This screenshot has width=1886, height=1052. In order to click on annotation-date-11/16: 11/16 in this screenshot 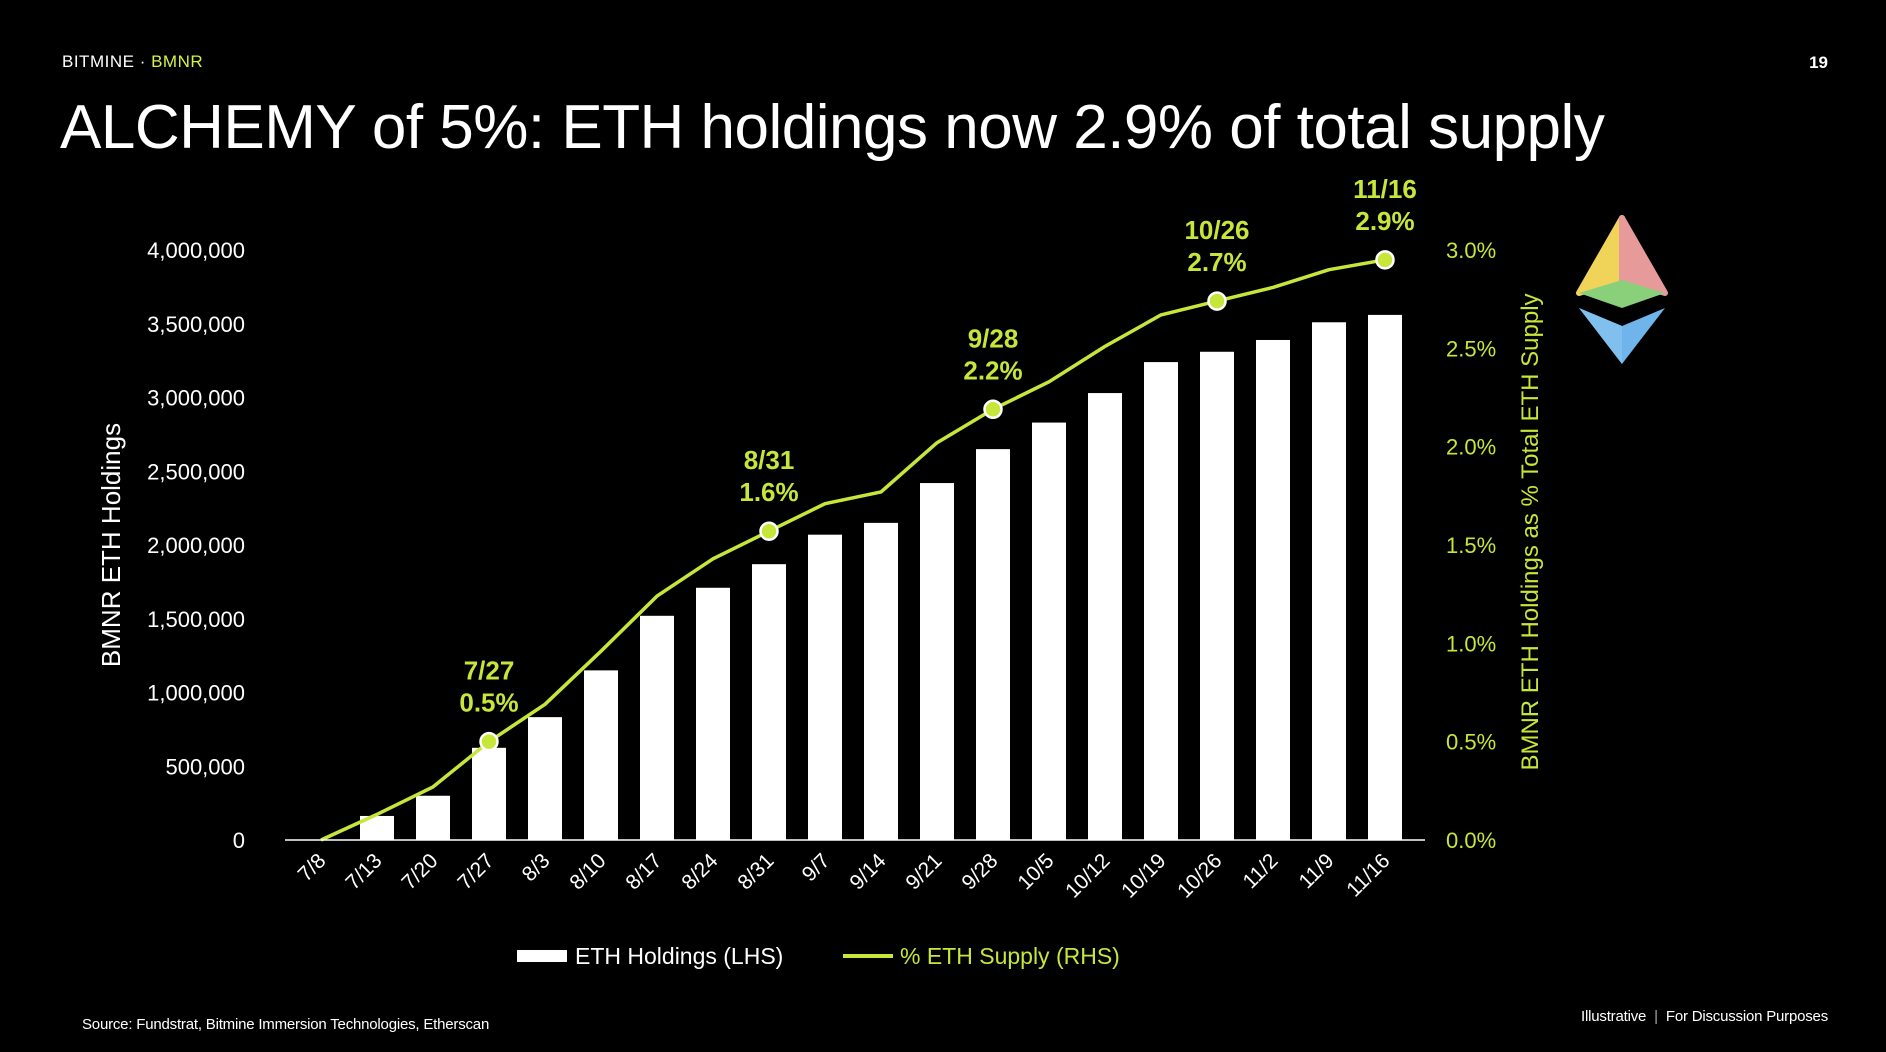, I will do `click(1385, 189)`.